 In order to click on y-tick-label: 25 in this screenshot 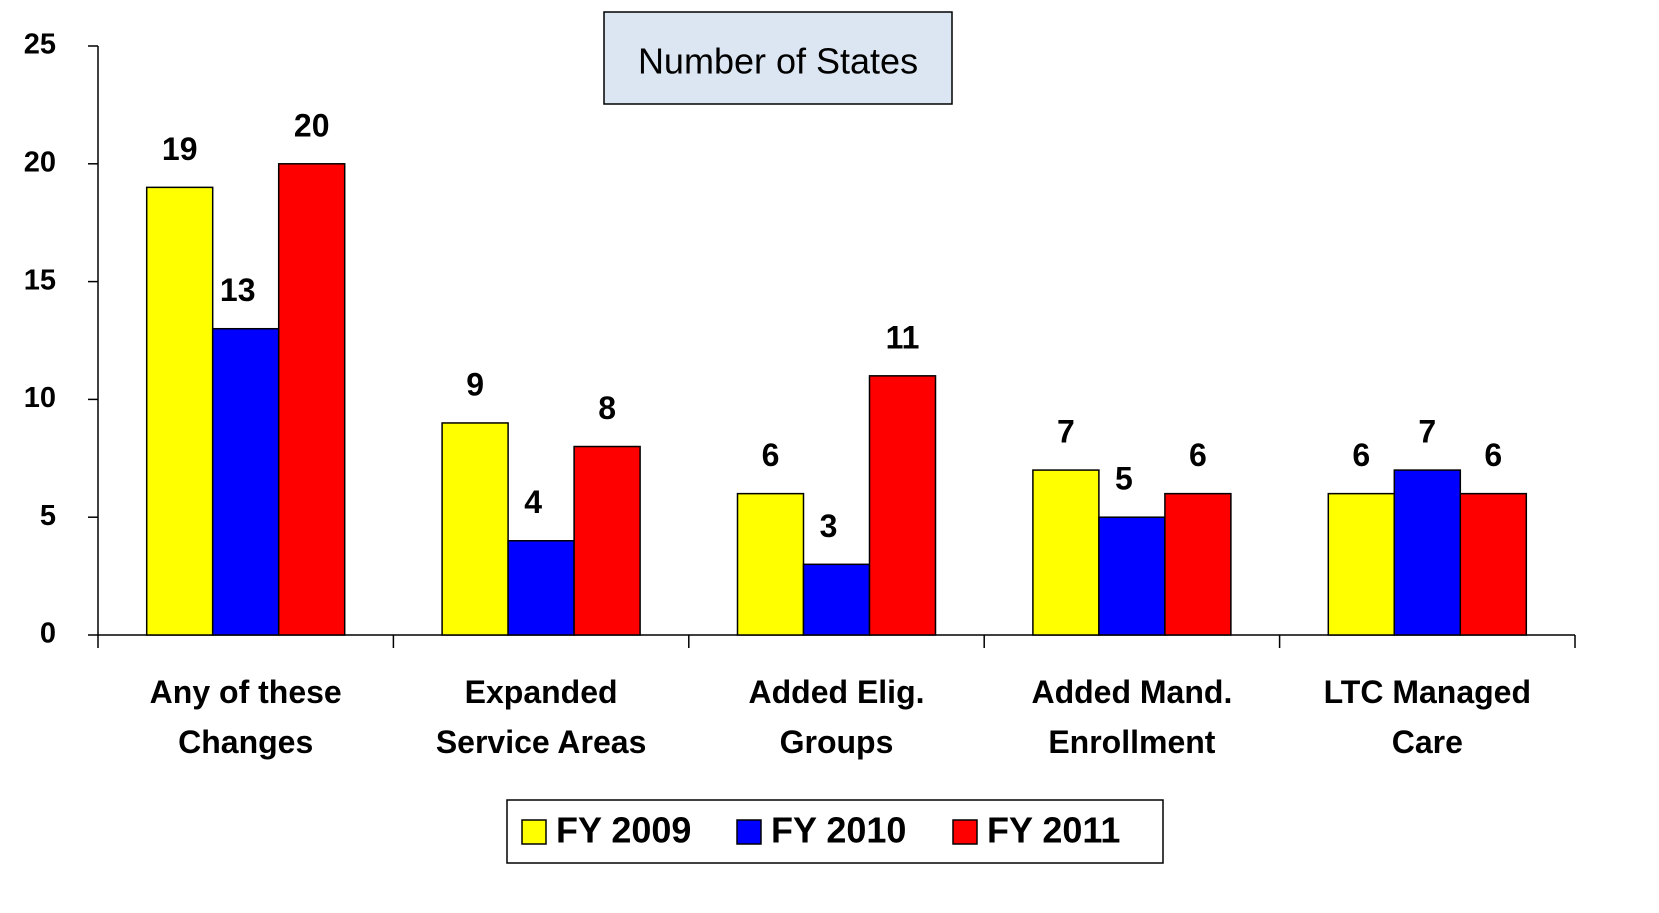, I will do `click(40, 45)`.